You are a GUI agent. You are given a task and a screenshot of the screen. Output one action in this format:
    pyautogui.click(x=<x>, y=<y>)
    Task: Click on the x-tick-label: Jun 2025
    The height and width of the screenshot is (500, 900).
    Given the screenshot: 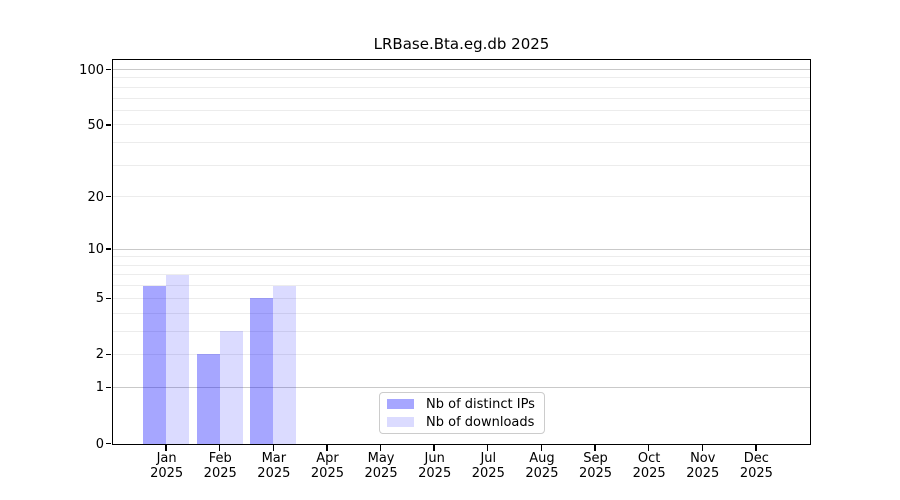 What is the action you would take?
    pyautogui.click(x=435, y=466)
    